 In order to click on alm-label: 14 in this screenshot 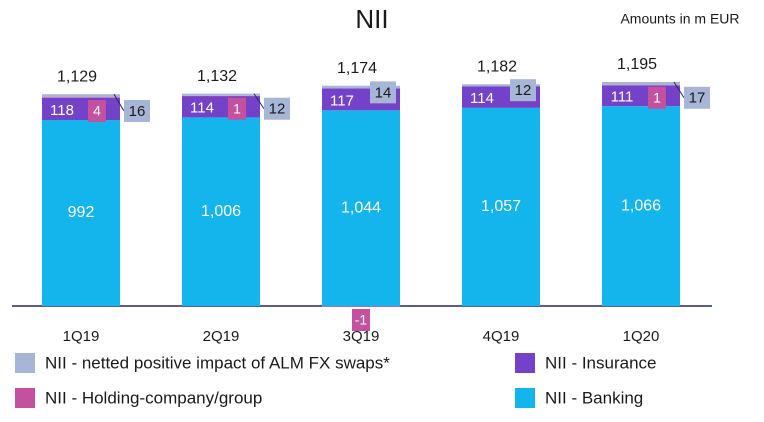, I will do `click(383, 92)`.